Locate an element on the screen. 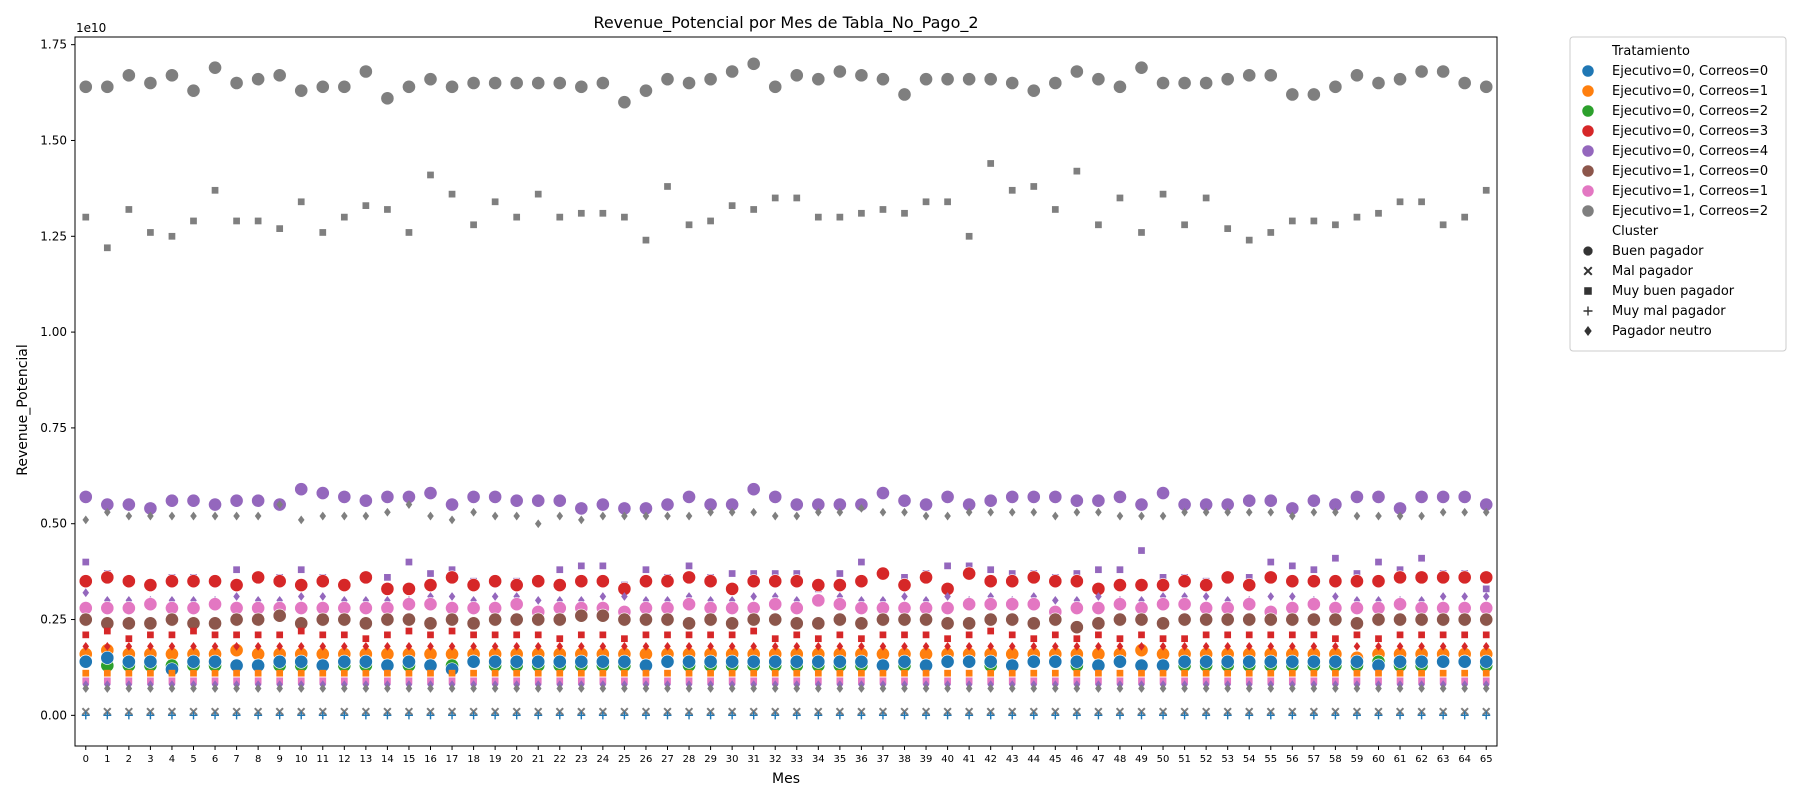 The image size is (1800, 800). legend-entry-label: Muy buen pagador is located at coordinates (1673, 291).